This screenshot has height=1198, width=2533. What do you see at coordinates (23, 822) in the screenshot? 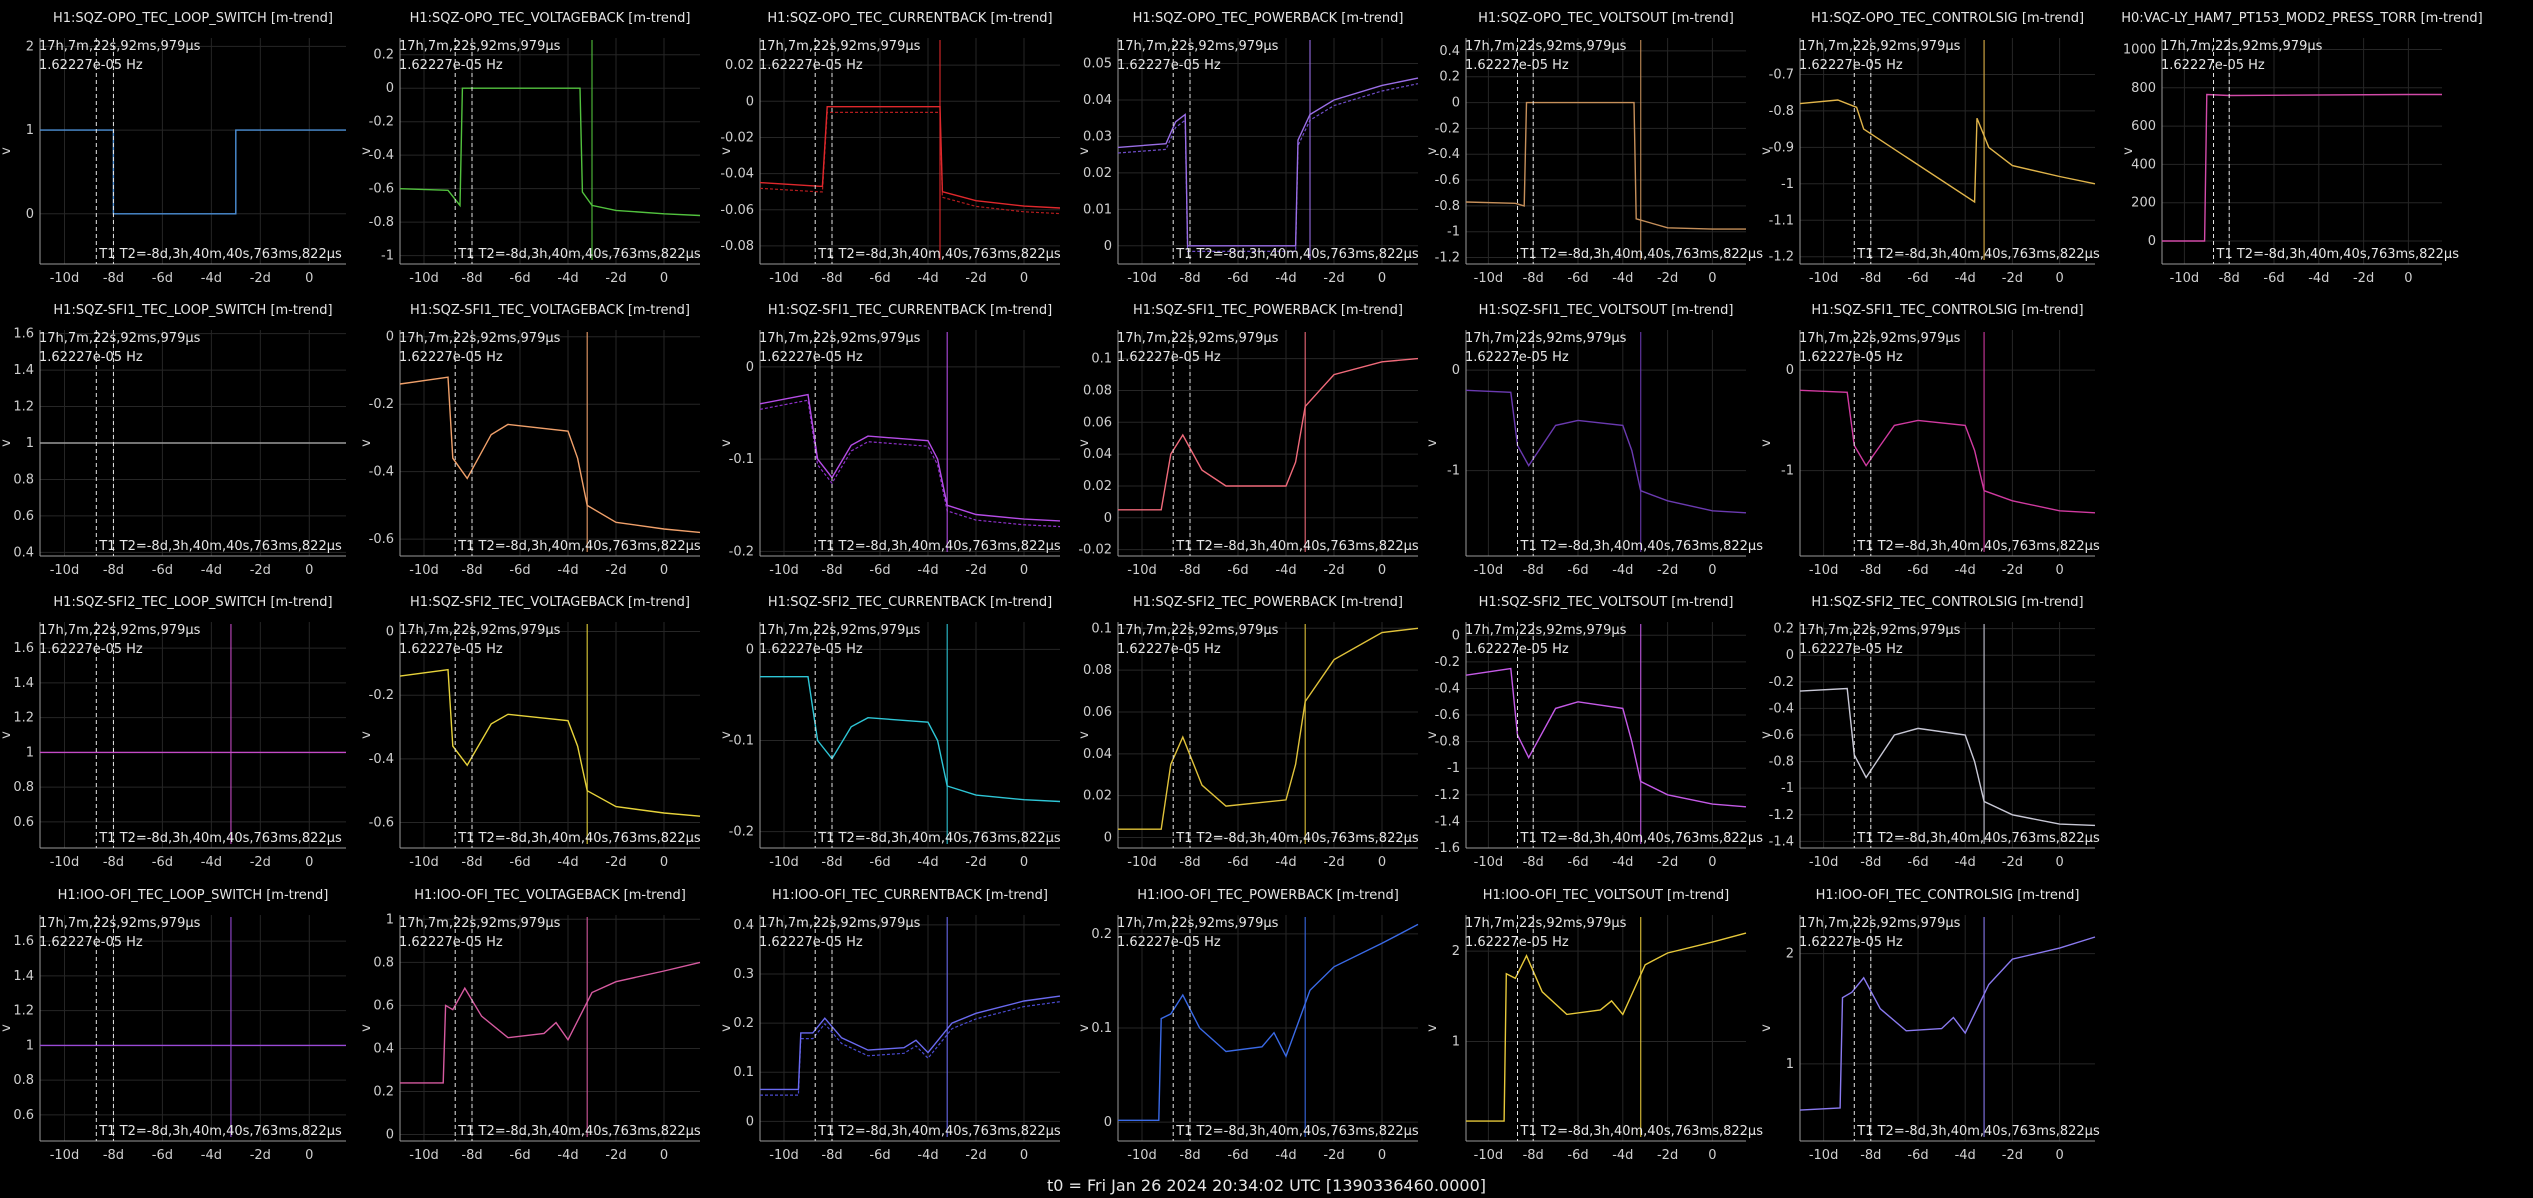
I see `y-tick-label: 0.6` at bounding box center [23, 822].